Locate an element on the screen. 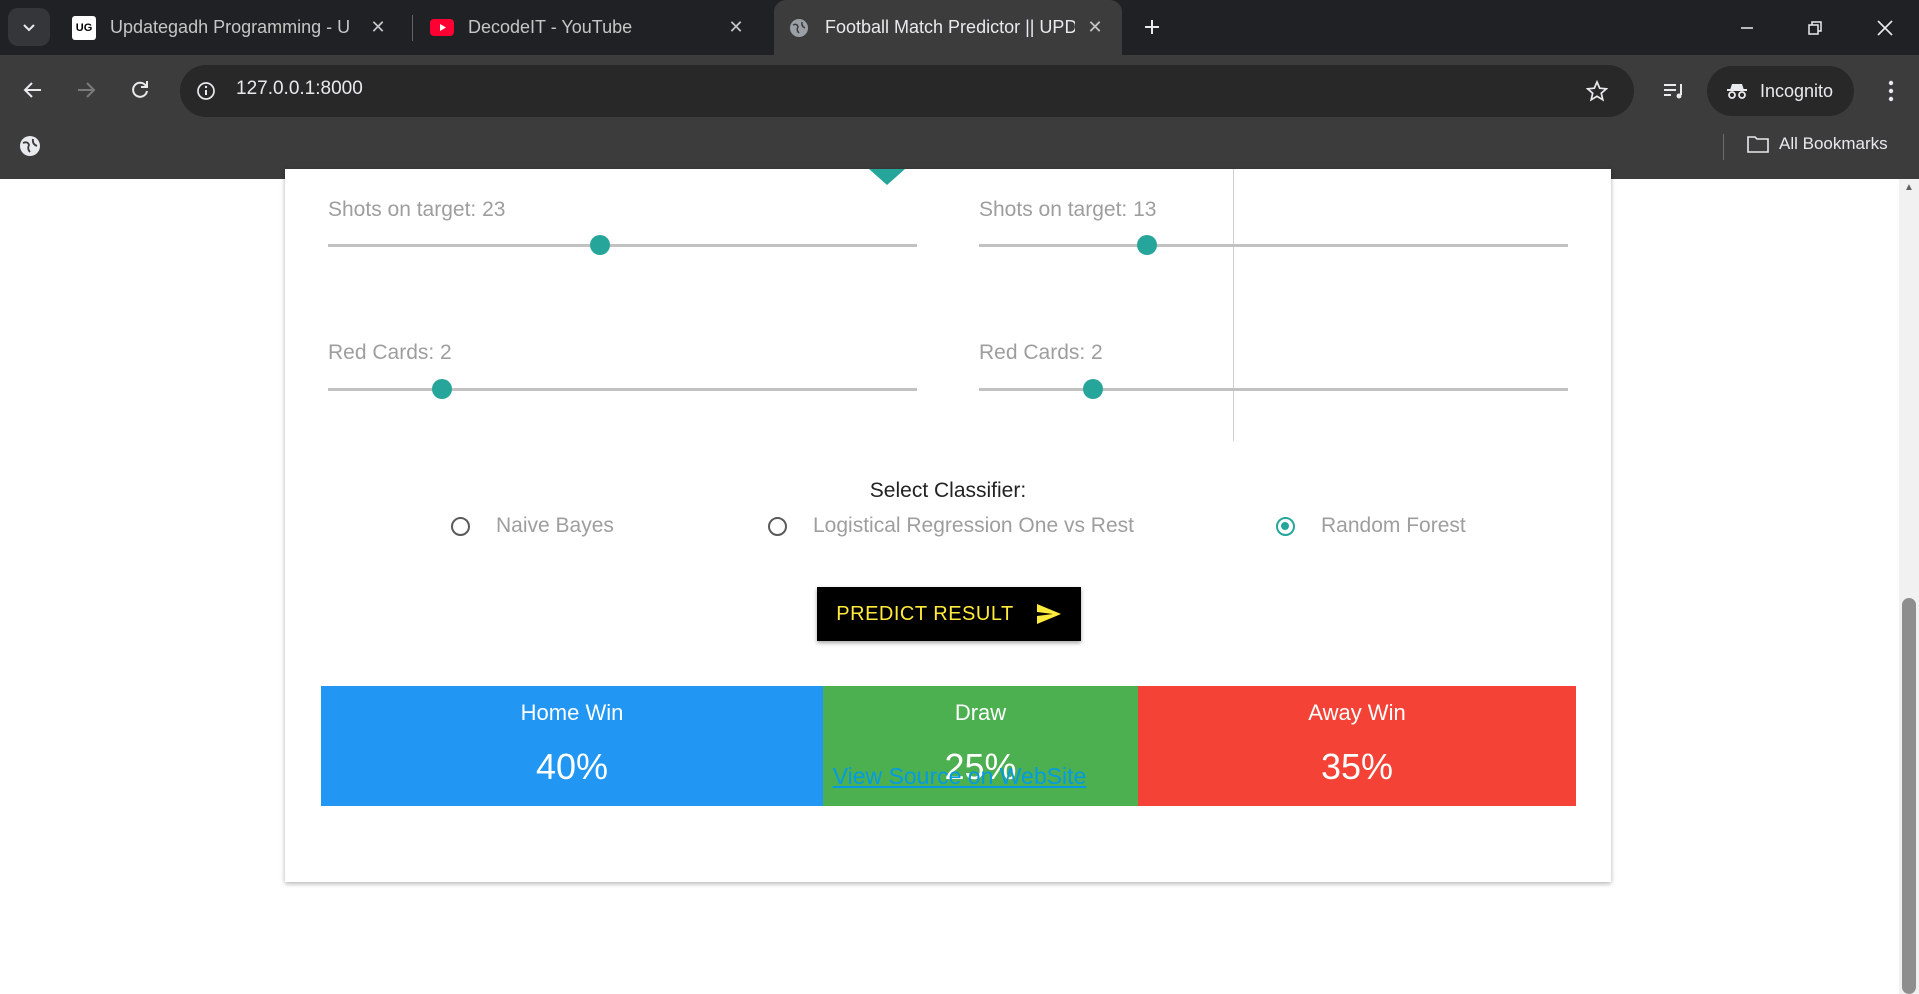  predict-label: PREDICT RESULT is located at coordinates (925, 613).